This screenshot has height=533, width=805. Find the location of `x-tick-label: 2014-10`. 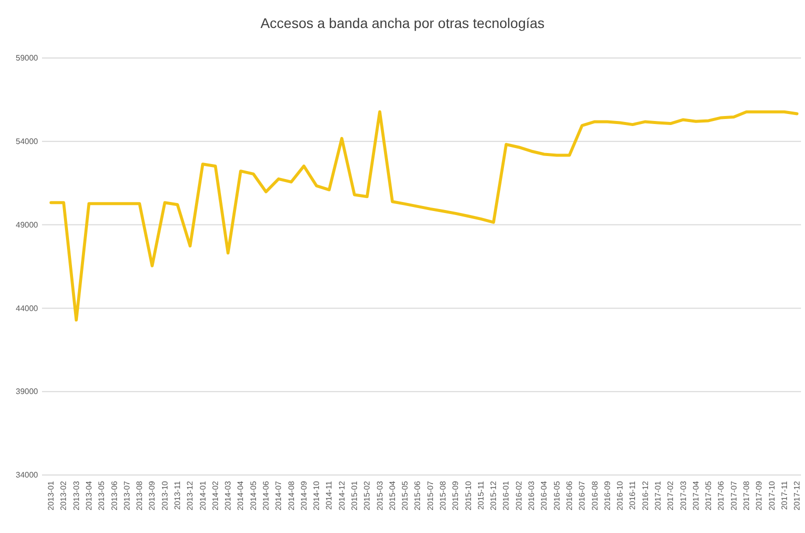

x-tick-label: 2014-10 is located at coordinates (317, 495).